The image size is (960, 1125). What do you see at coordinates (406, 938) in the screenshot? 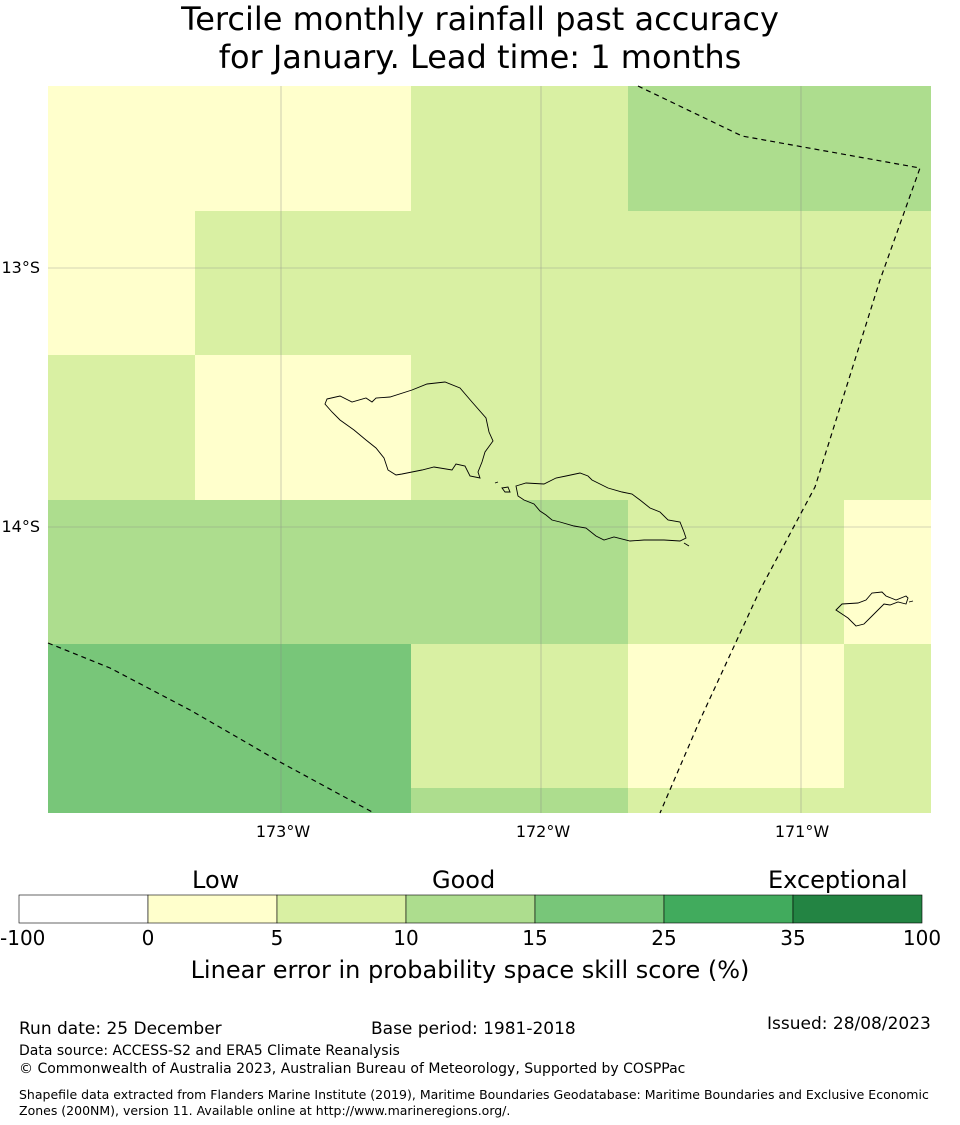
I see `colorbar-tick-label: 10` at bounding box center [406, 938].